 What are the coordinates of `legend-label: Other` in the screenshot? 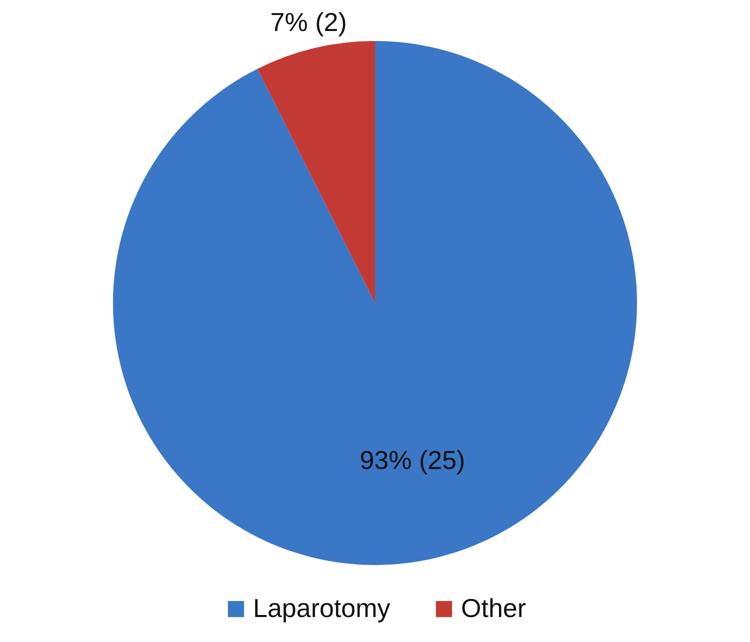 It's located at (493, 608).